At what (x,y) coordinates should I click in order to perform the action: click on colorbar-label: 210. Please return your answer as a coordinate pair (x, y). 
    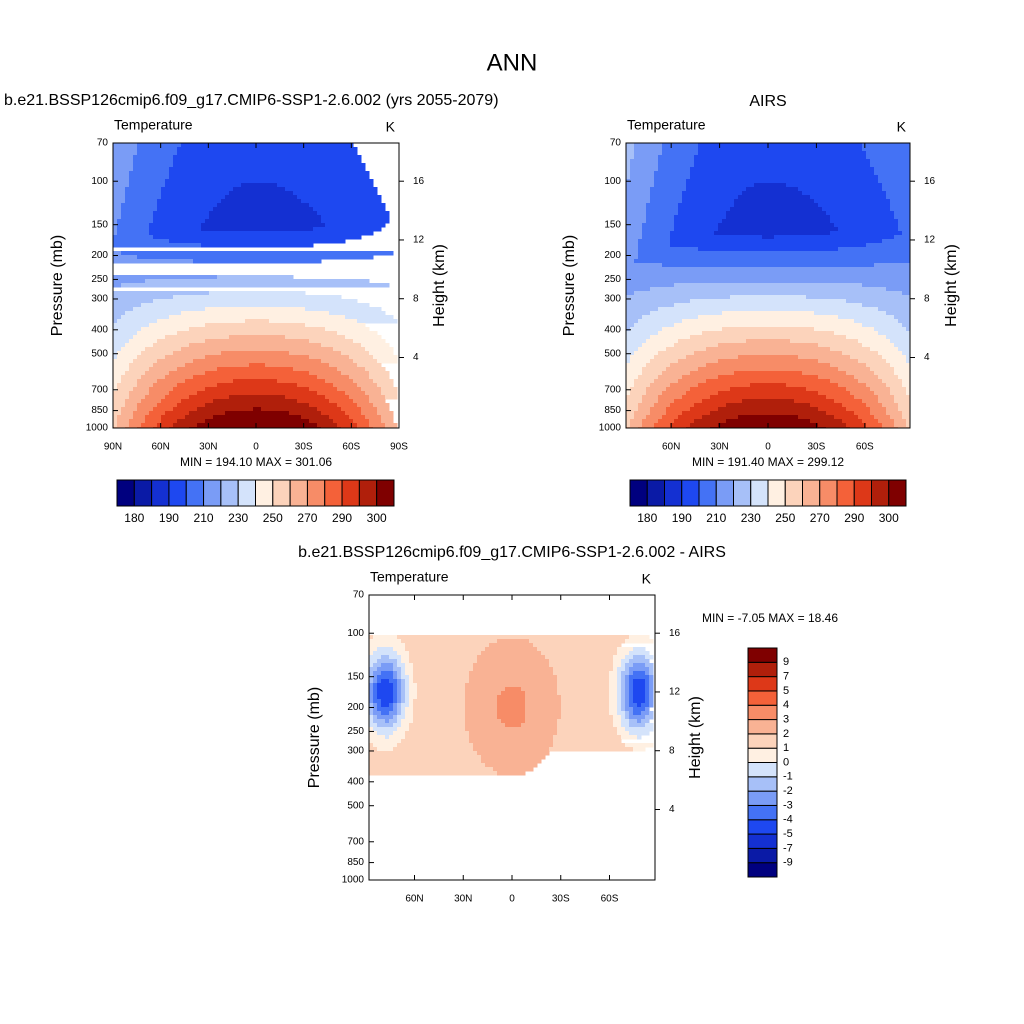
    Looking at the image, I should click on (716, 518).